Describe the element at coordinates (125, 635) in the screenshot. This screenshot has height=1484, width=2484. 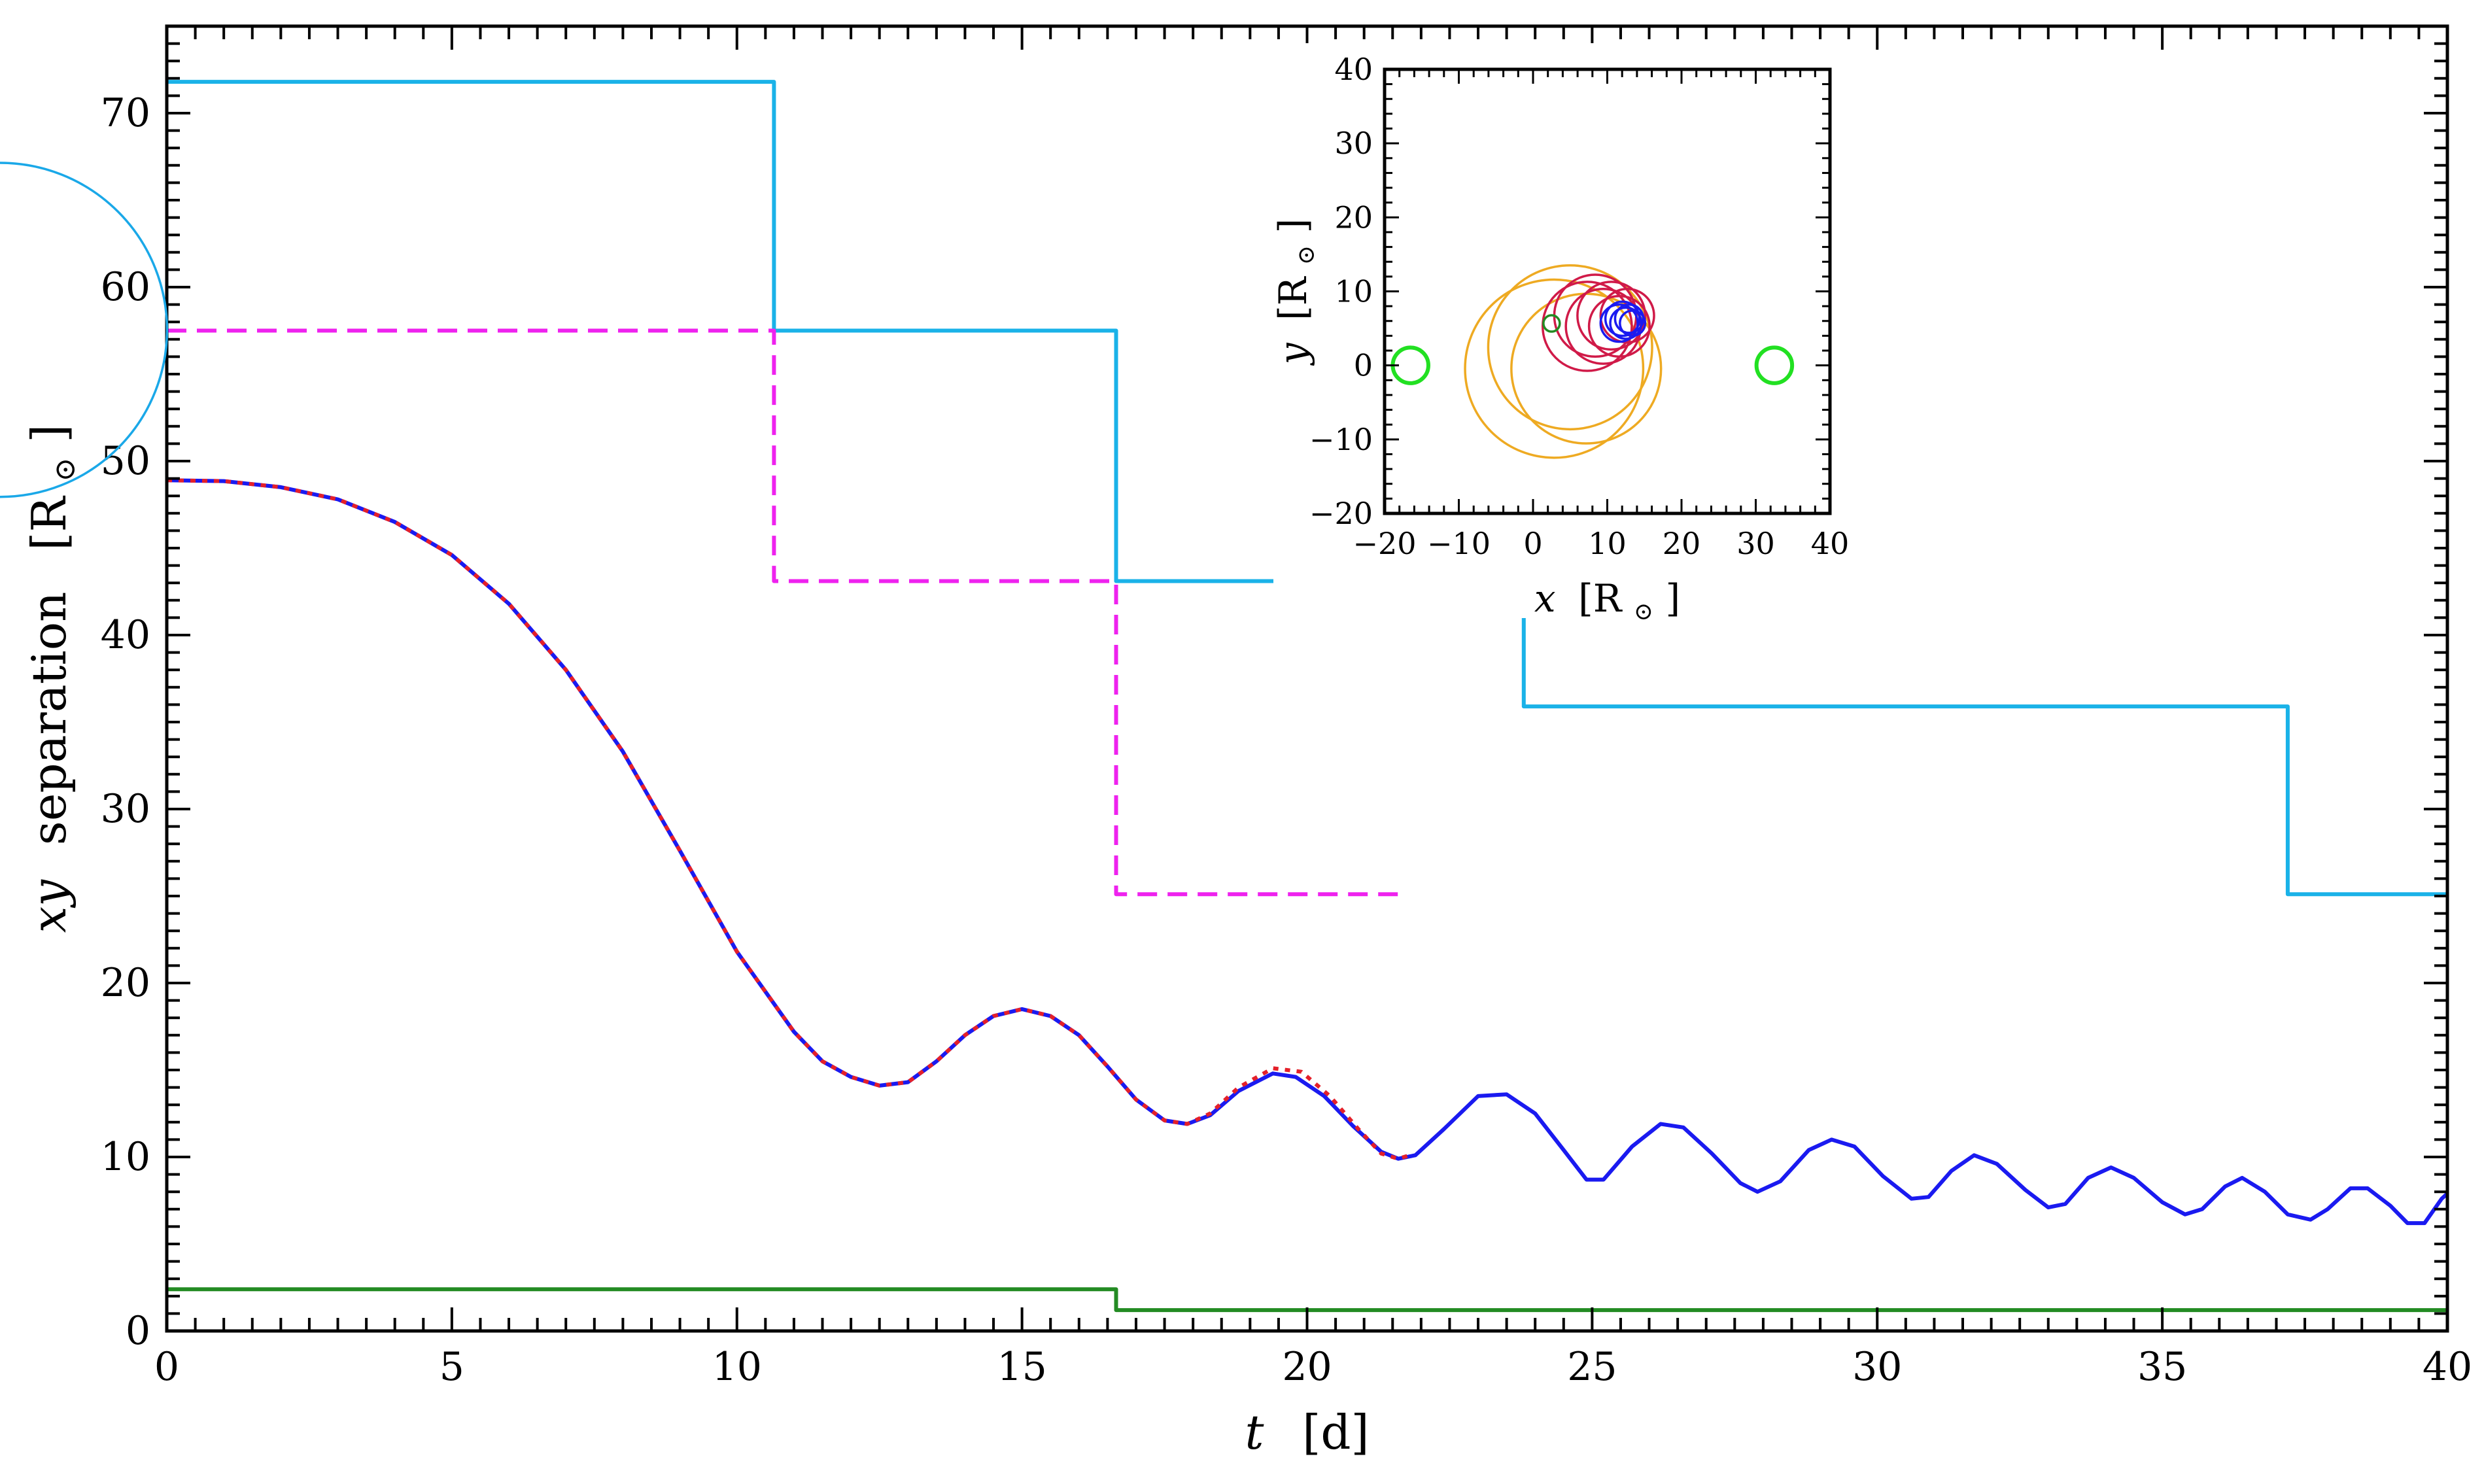
I see `y-tick-label: 40` at that location.